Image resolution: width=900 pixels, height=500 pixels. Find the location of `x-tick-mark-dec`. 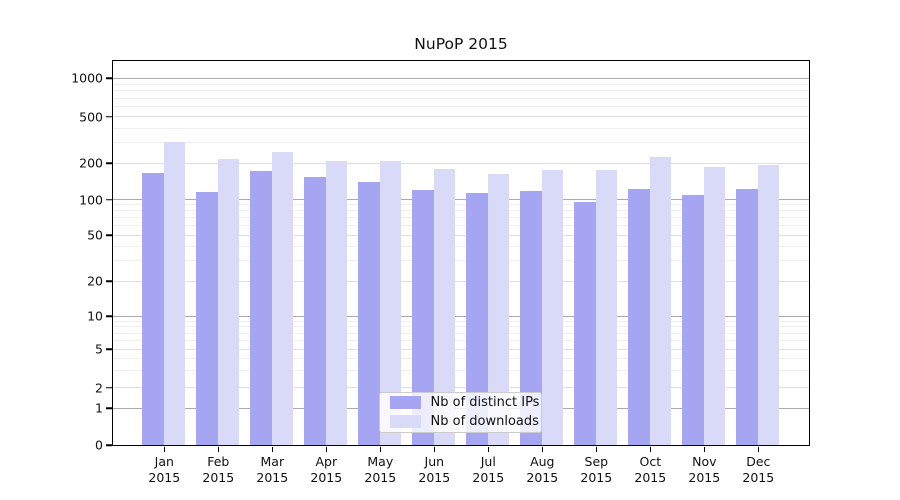

x-tick-mark-dec is located at coordinates (758, 449).